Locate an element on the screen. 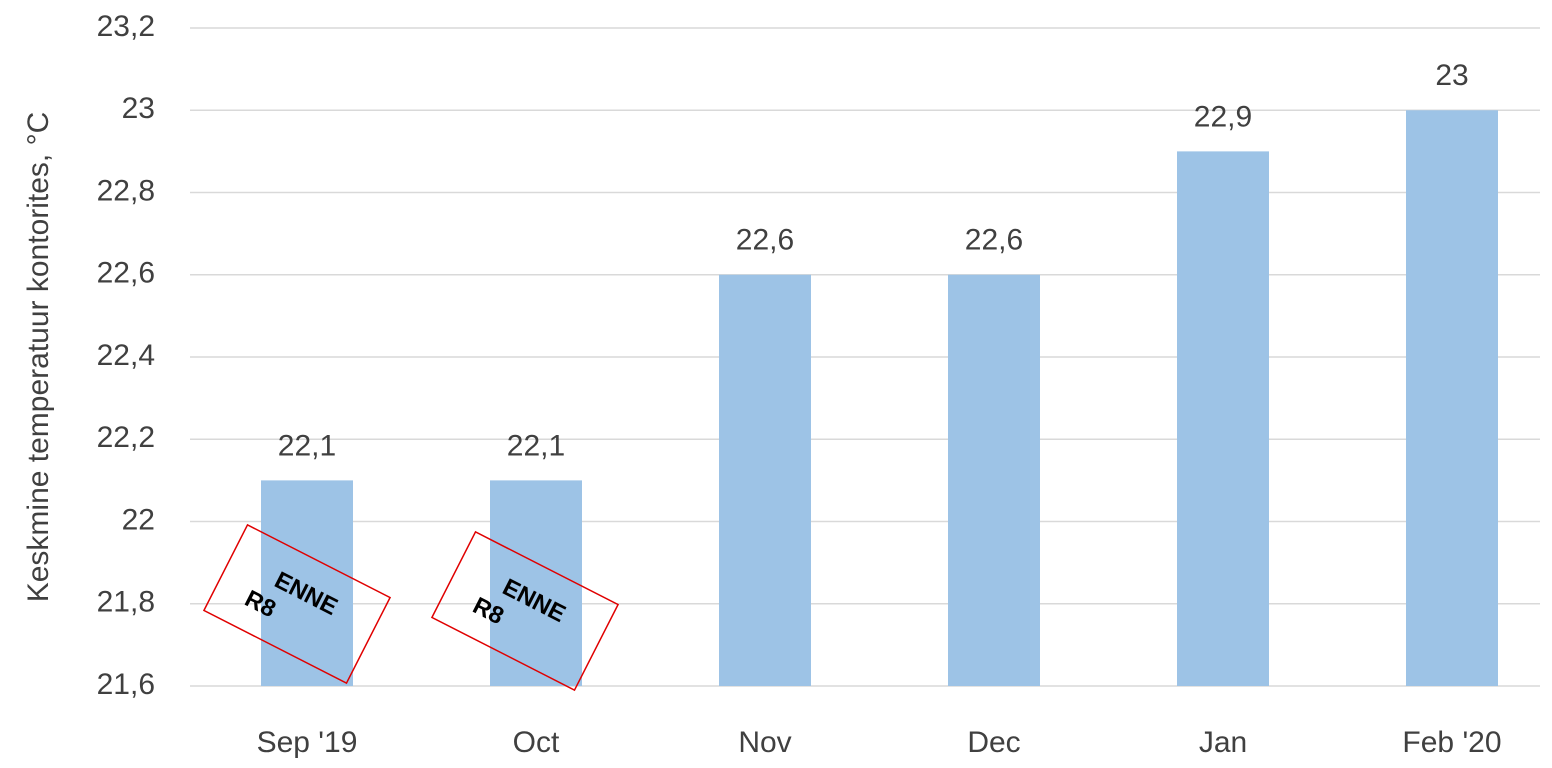 This screenshot has height=768, width=1552. x-tick-label: Dec is located at coordinates (993, 742).